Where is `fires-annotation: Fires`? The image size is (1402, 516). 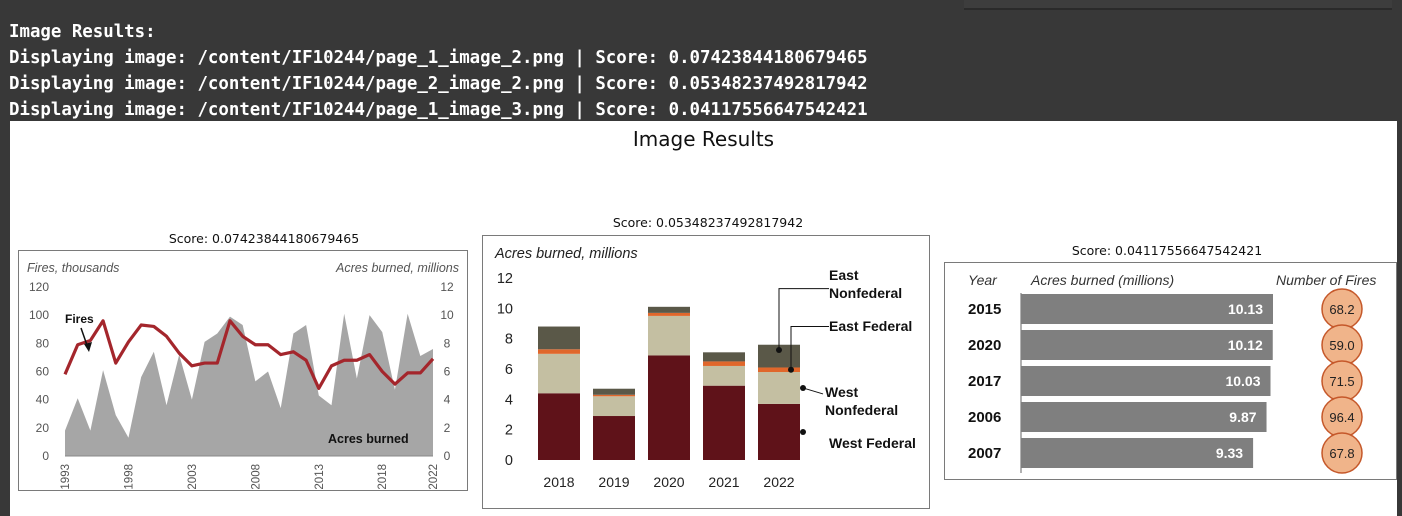
fires-annotation: Fires is located at coordinates (79, 319).